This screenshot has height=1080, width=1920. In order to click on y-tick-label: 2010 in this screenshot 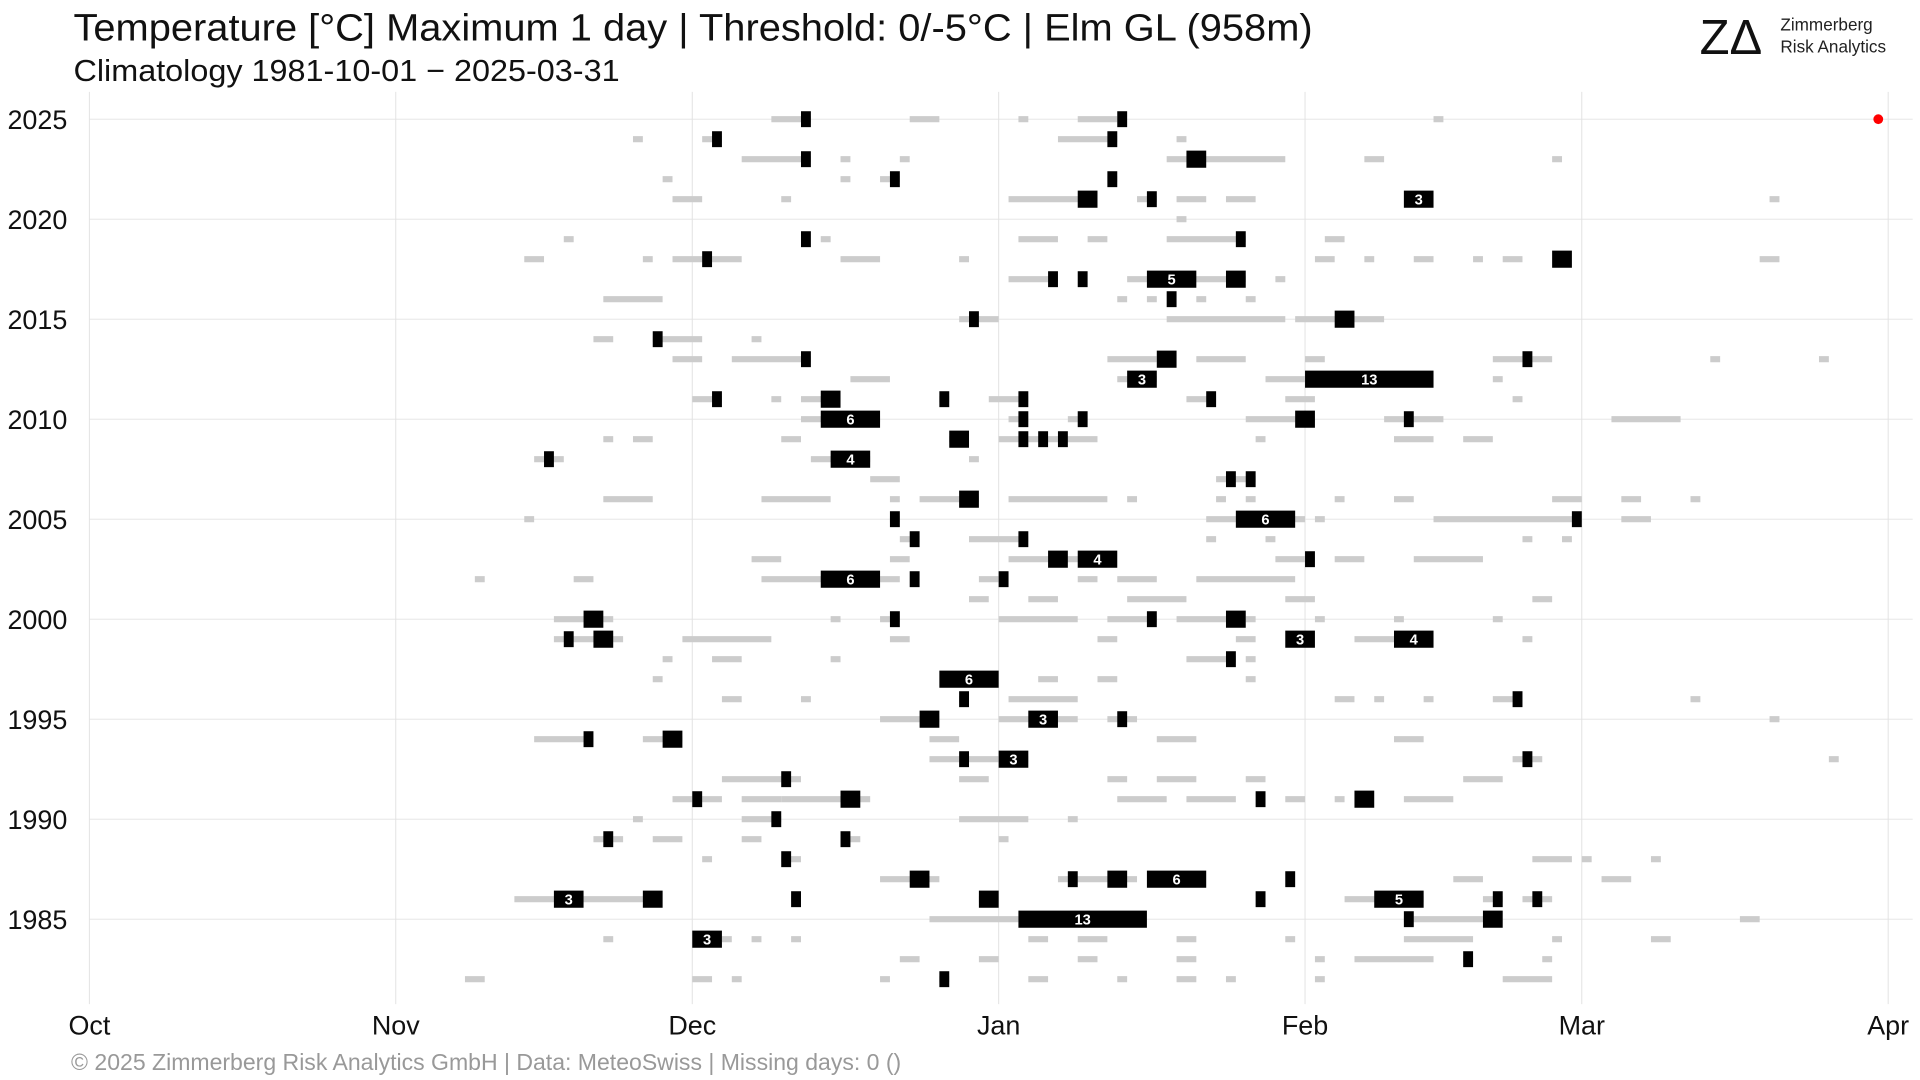, I will do `click(37, 420)`.